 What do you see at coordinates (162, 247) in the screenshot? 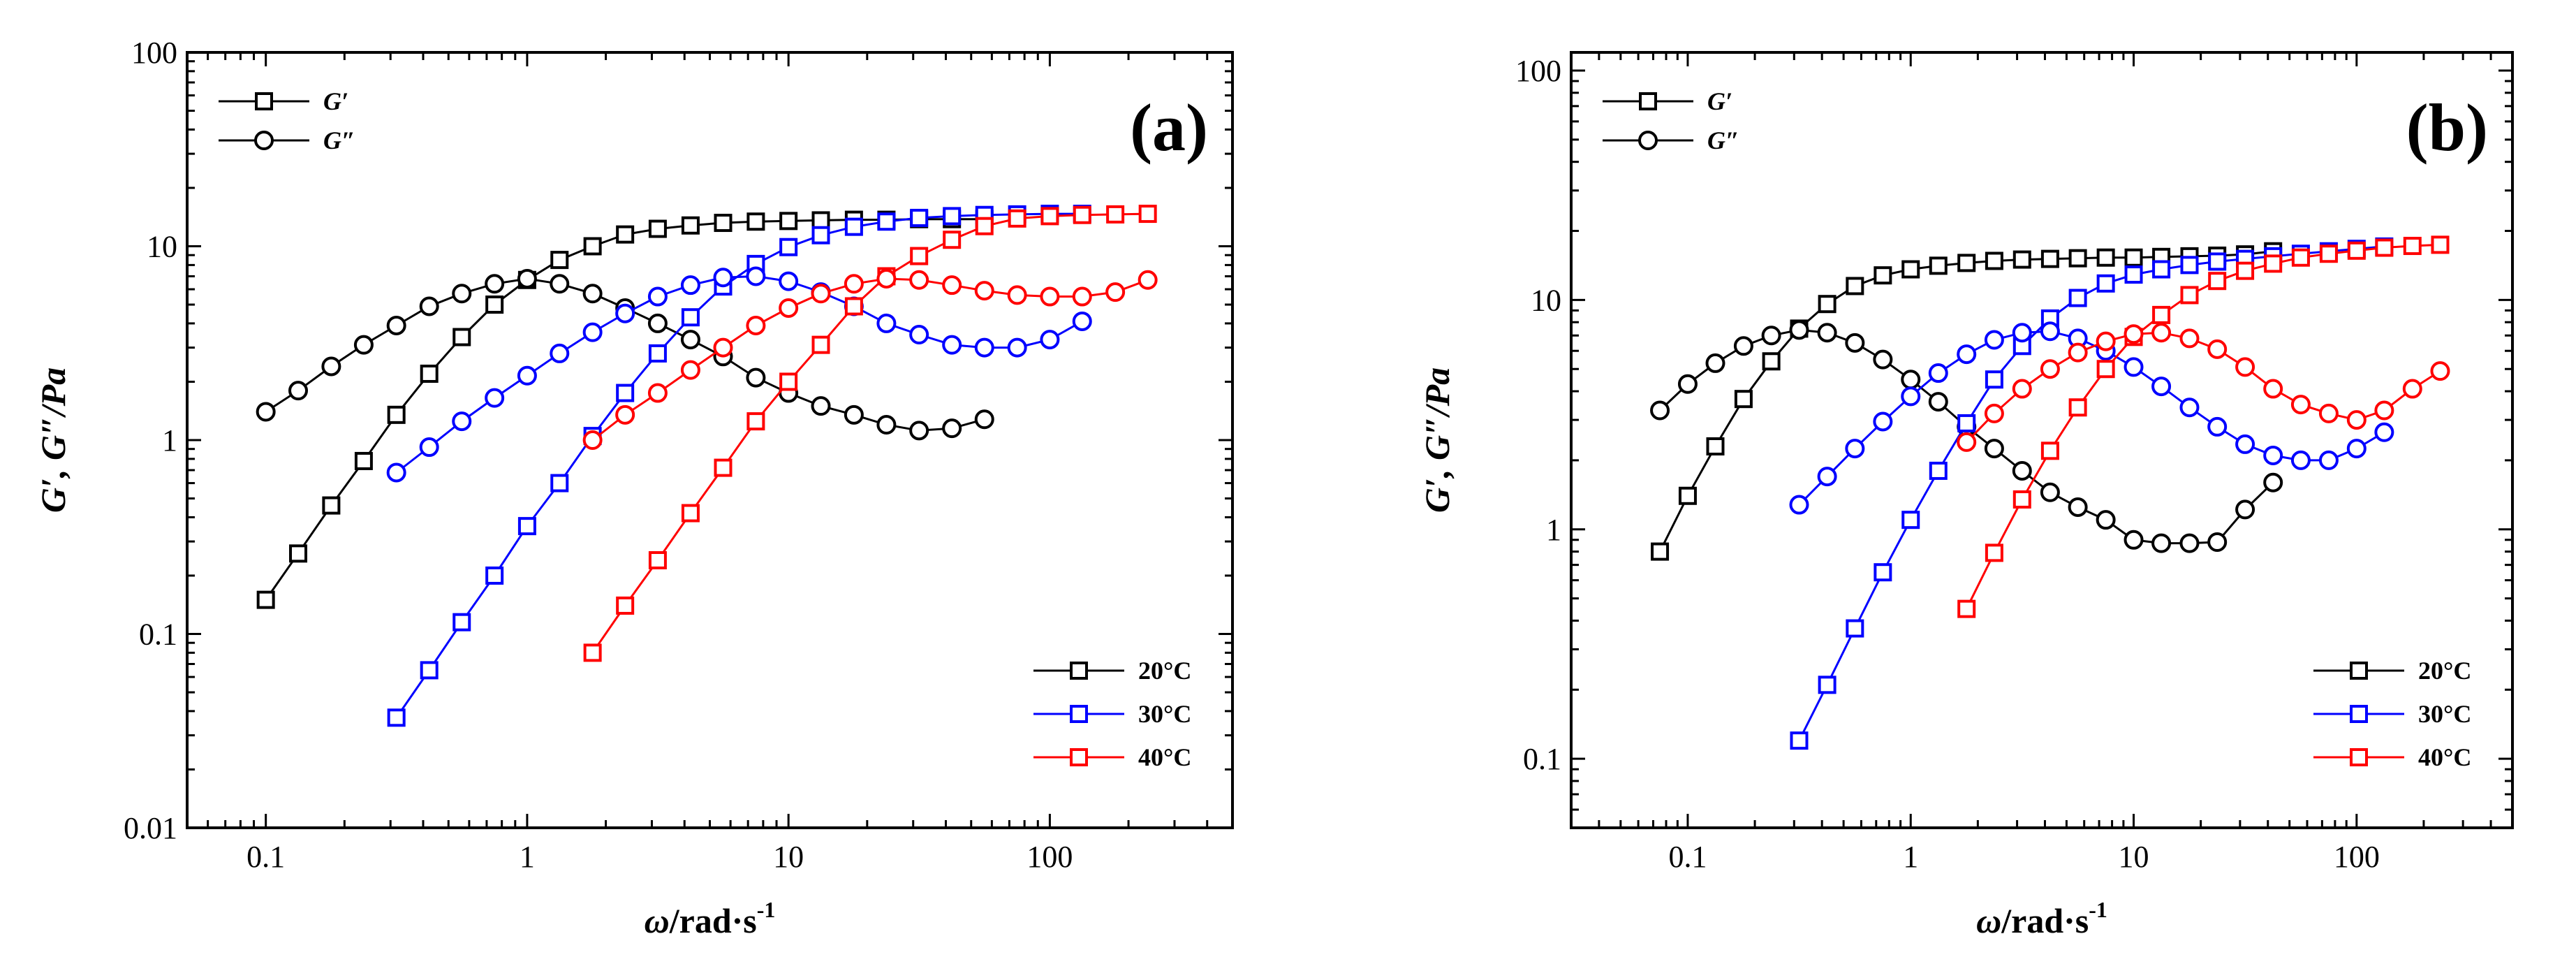
I see `y-tick-label: 10` at bounding box center [162, 247].